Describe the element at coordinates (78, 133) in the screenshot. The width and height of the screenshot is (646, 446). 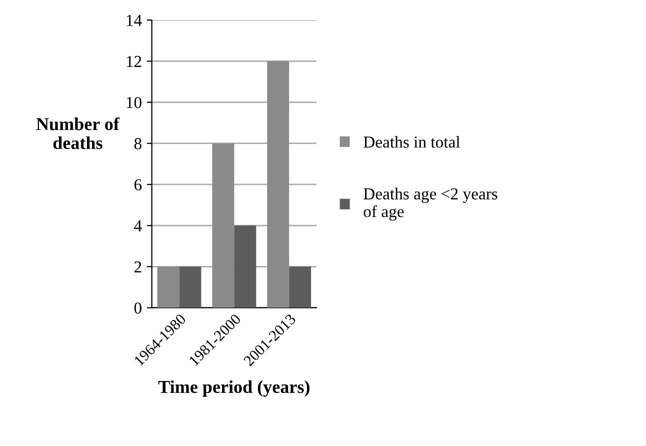
I see `y-axis-title: Number of deaths` at that location.